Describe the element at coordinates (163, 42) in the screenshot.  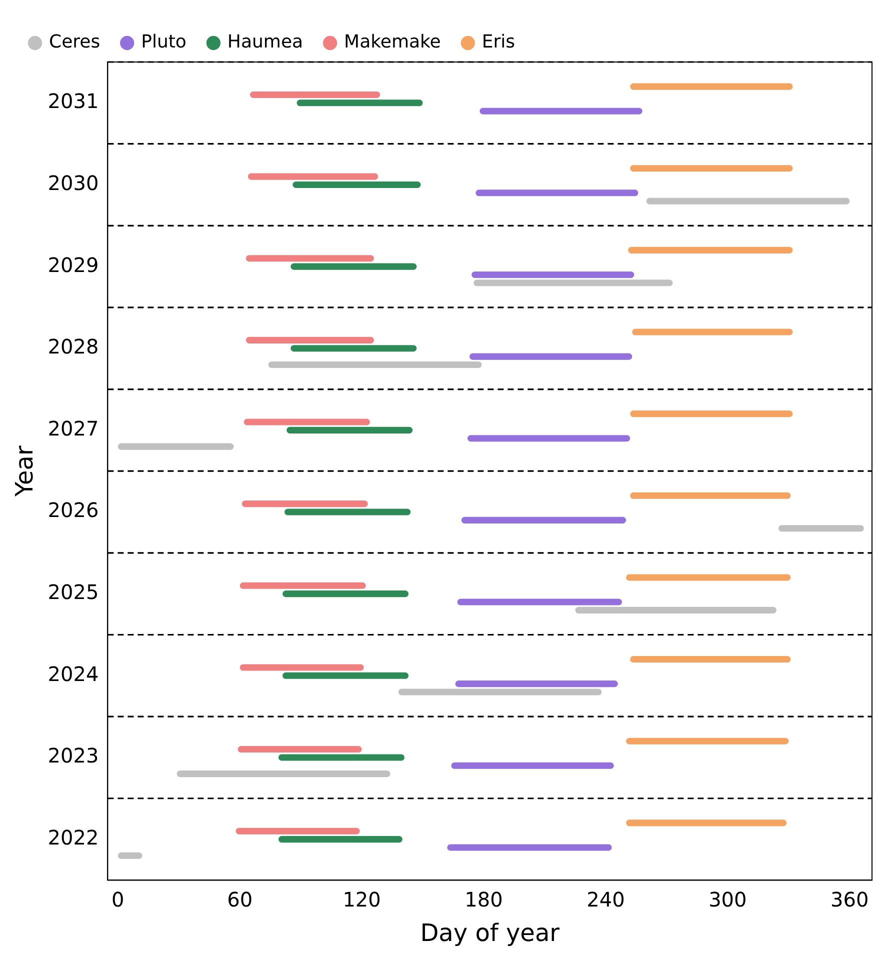
I see `legend-label: Pluto` at that location.